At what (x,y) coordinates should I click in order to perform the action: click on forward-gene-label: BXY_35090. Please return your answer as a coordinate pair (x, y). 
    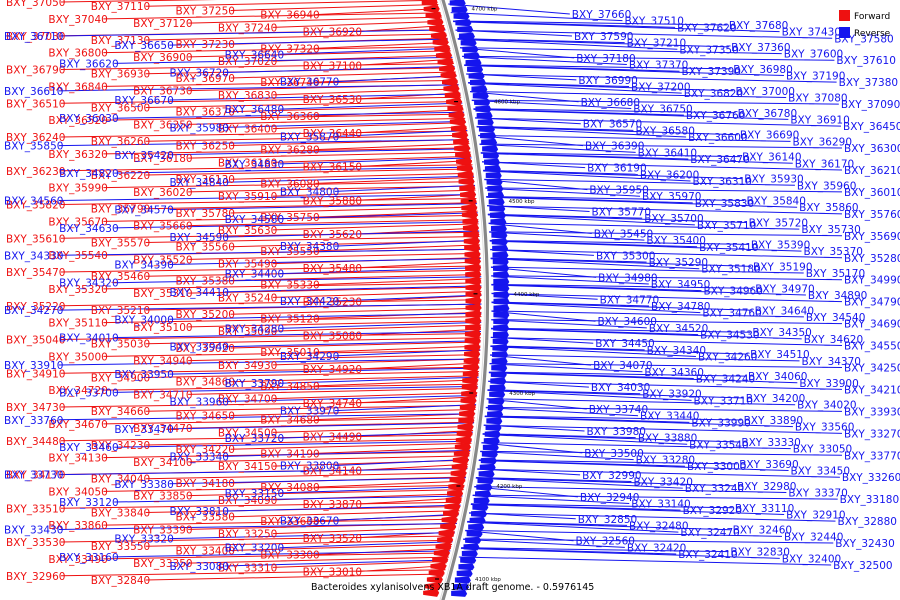
    Looking at the image, I should click on (247, 332).